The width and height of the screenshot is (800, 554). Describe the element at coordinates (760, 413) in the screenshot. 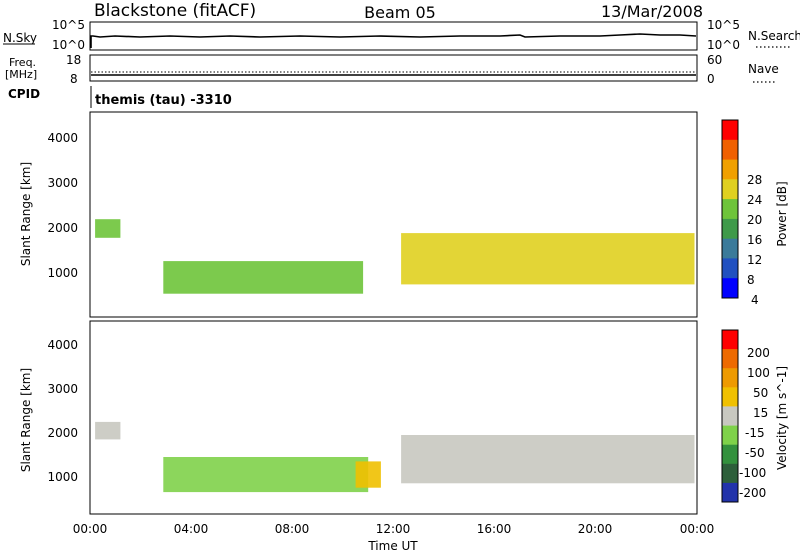

I see `velocity-cbar-tick: 15` at that location.